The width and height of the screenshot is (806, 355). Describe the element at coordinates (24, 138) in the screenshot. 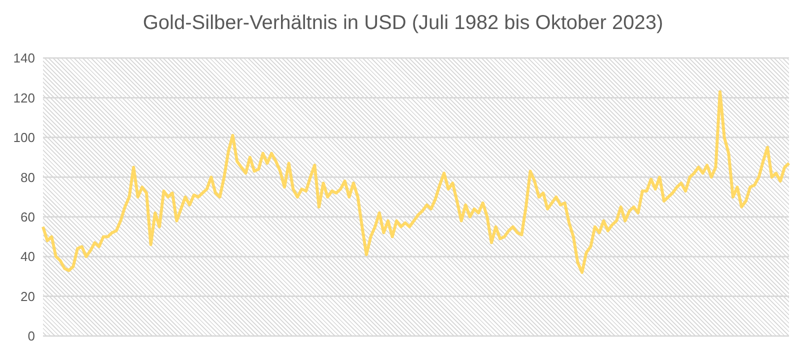

I see `y-tick-label: 100` at that location.